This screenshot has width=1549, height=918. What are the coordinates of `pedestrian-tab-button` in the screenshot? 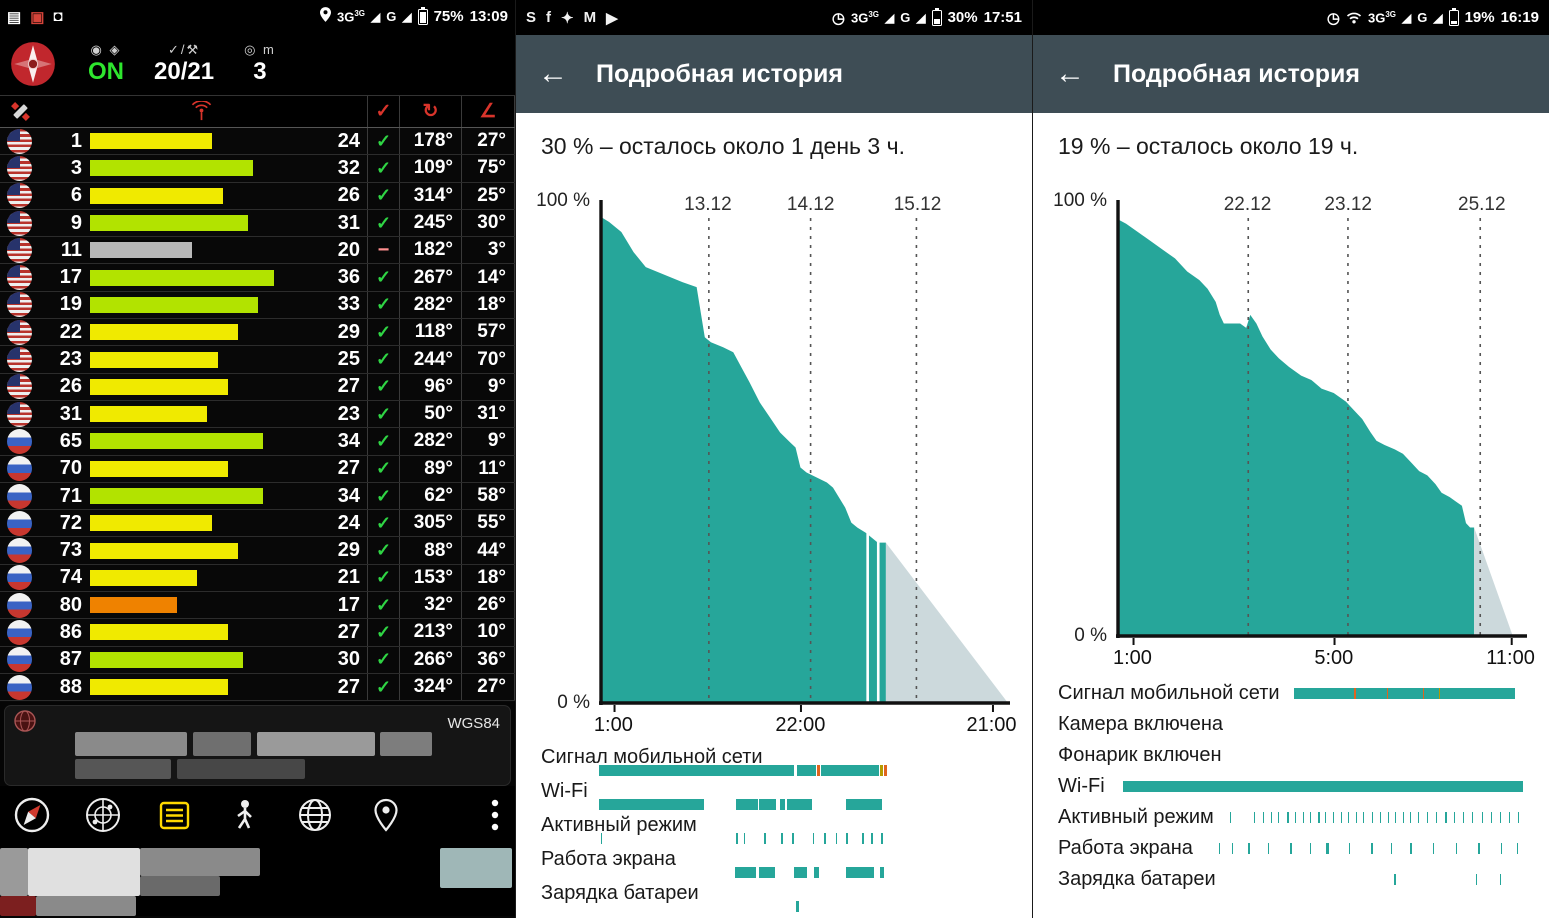 It's located at (244, 815).